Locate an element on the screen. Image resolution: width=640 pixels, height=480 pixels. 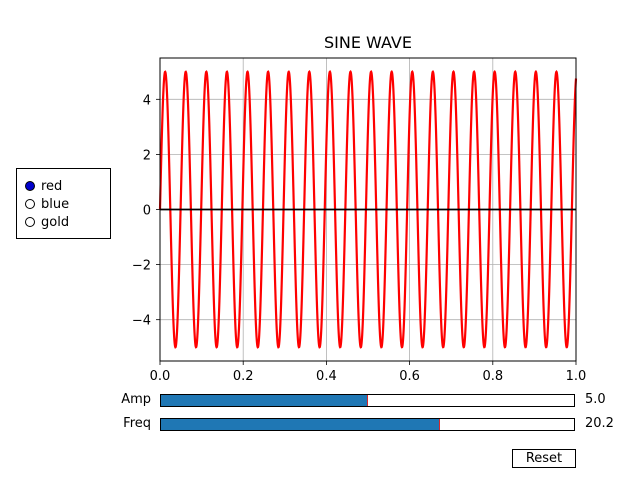
x-tick-label: 0.0 is located at coordinates (160, 376).